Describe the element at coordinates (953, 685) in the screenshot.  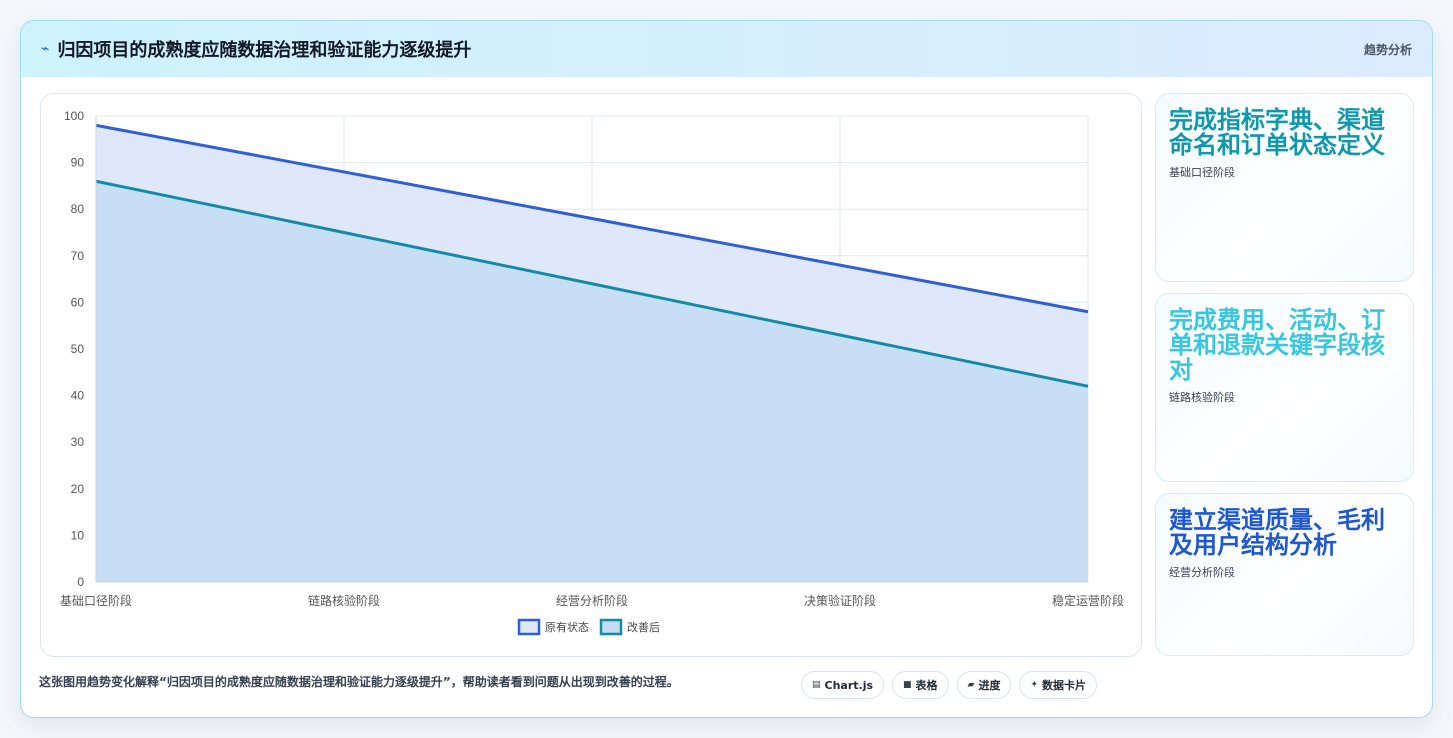
I see `tool-chips: ▤ Chart.js ■ 表格 ▰ 进度 ✦ 数据卡片` at that location.